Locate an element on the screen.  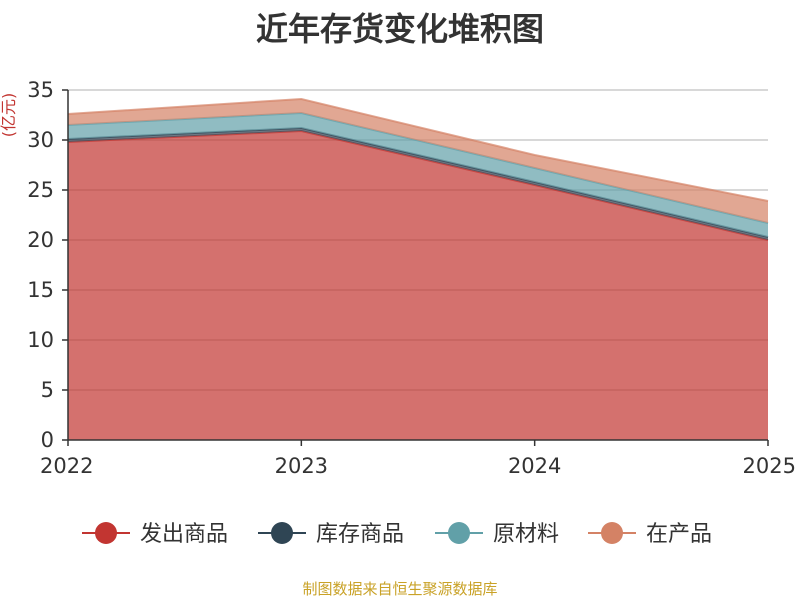
data-source-note: 制图数据来自恒生聚源数据库 is located at coordinates (400, 589).